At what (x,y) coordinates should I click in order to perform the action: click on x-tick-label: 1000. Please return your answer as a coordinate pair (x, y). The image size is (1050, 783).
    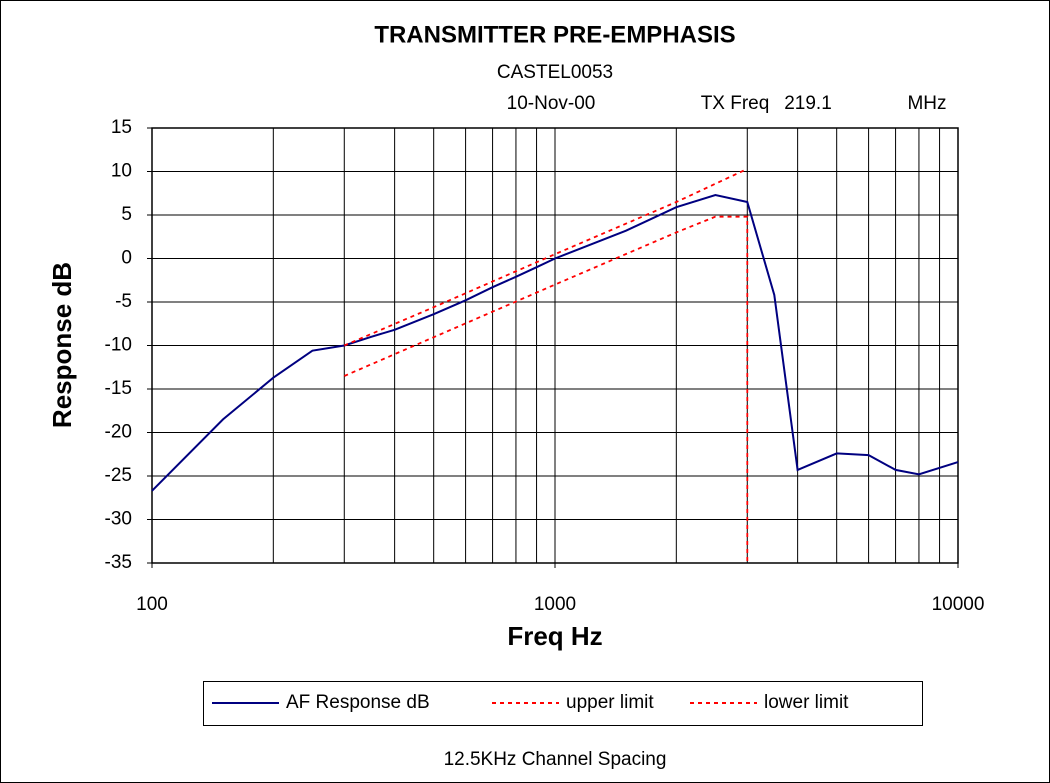
    Looking at the image, I should click on (555, 604).